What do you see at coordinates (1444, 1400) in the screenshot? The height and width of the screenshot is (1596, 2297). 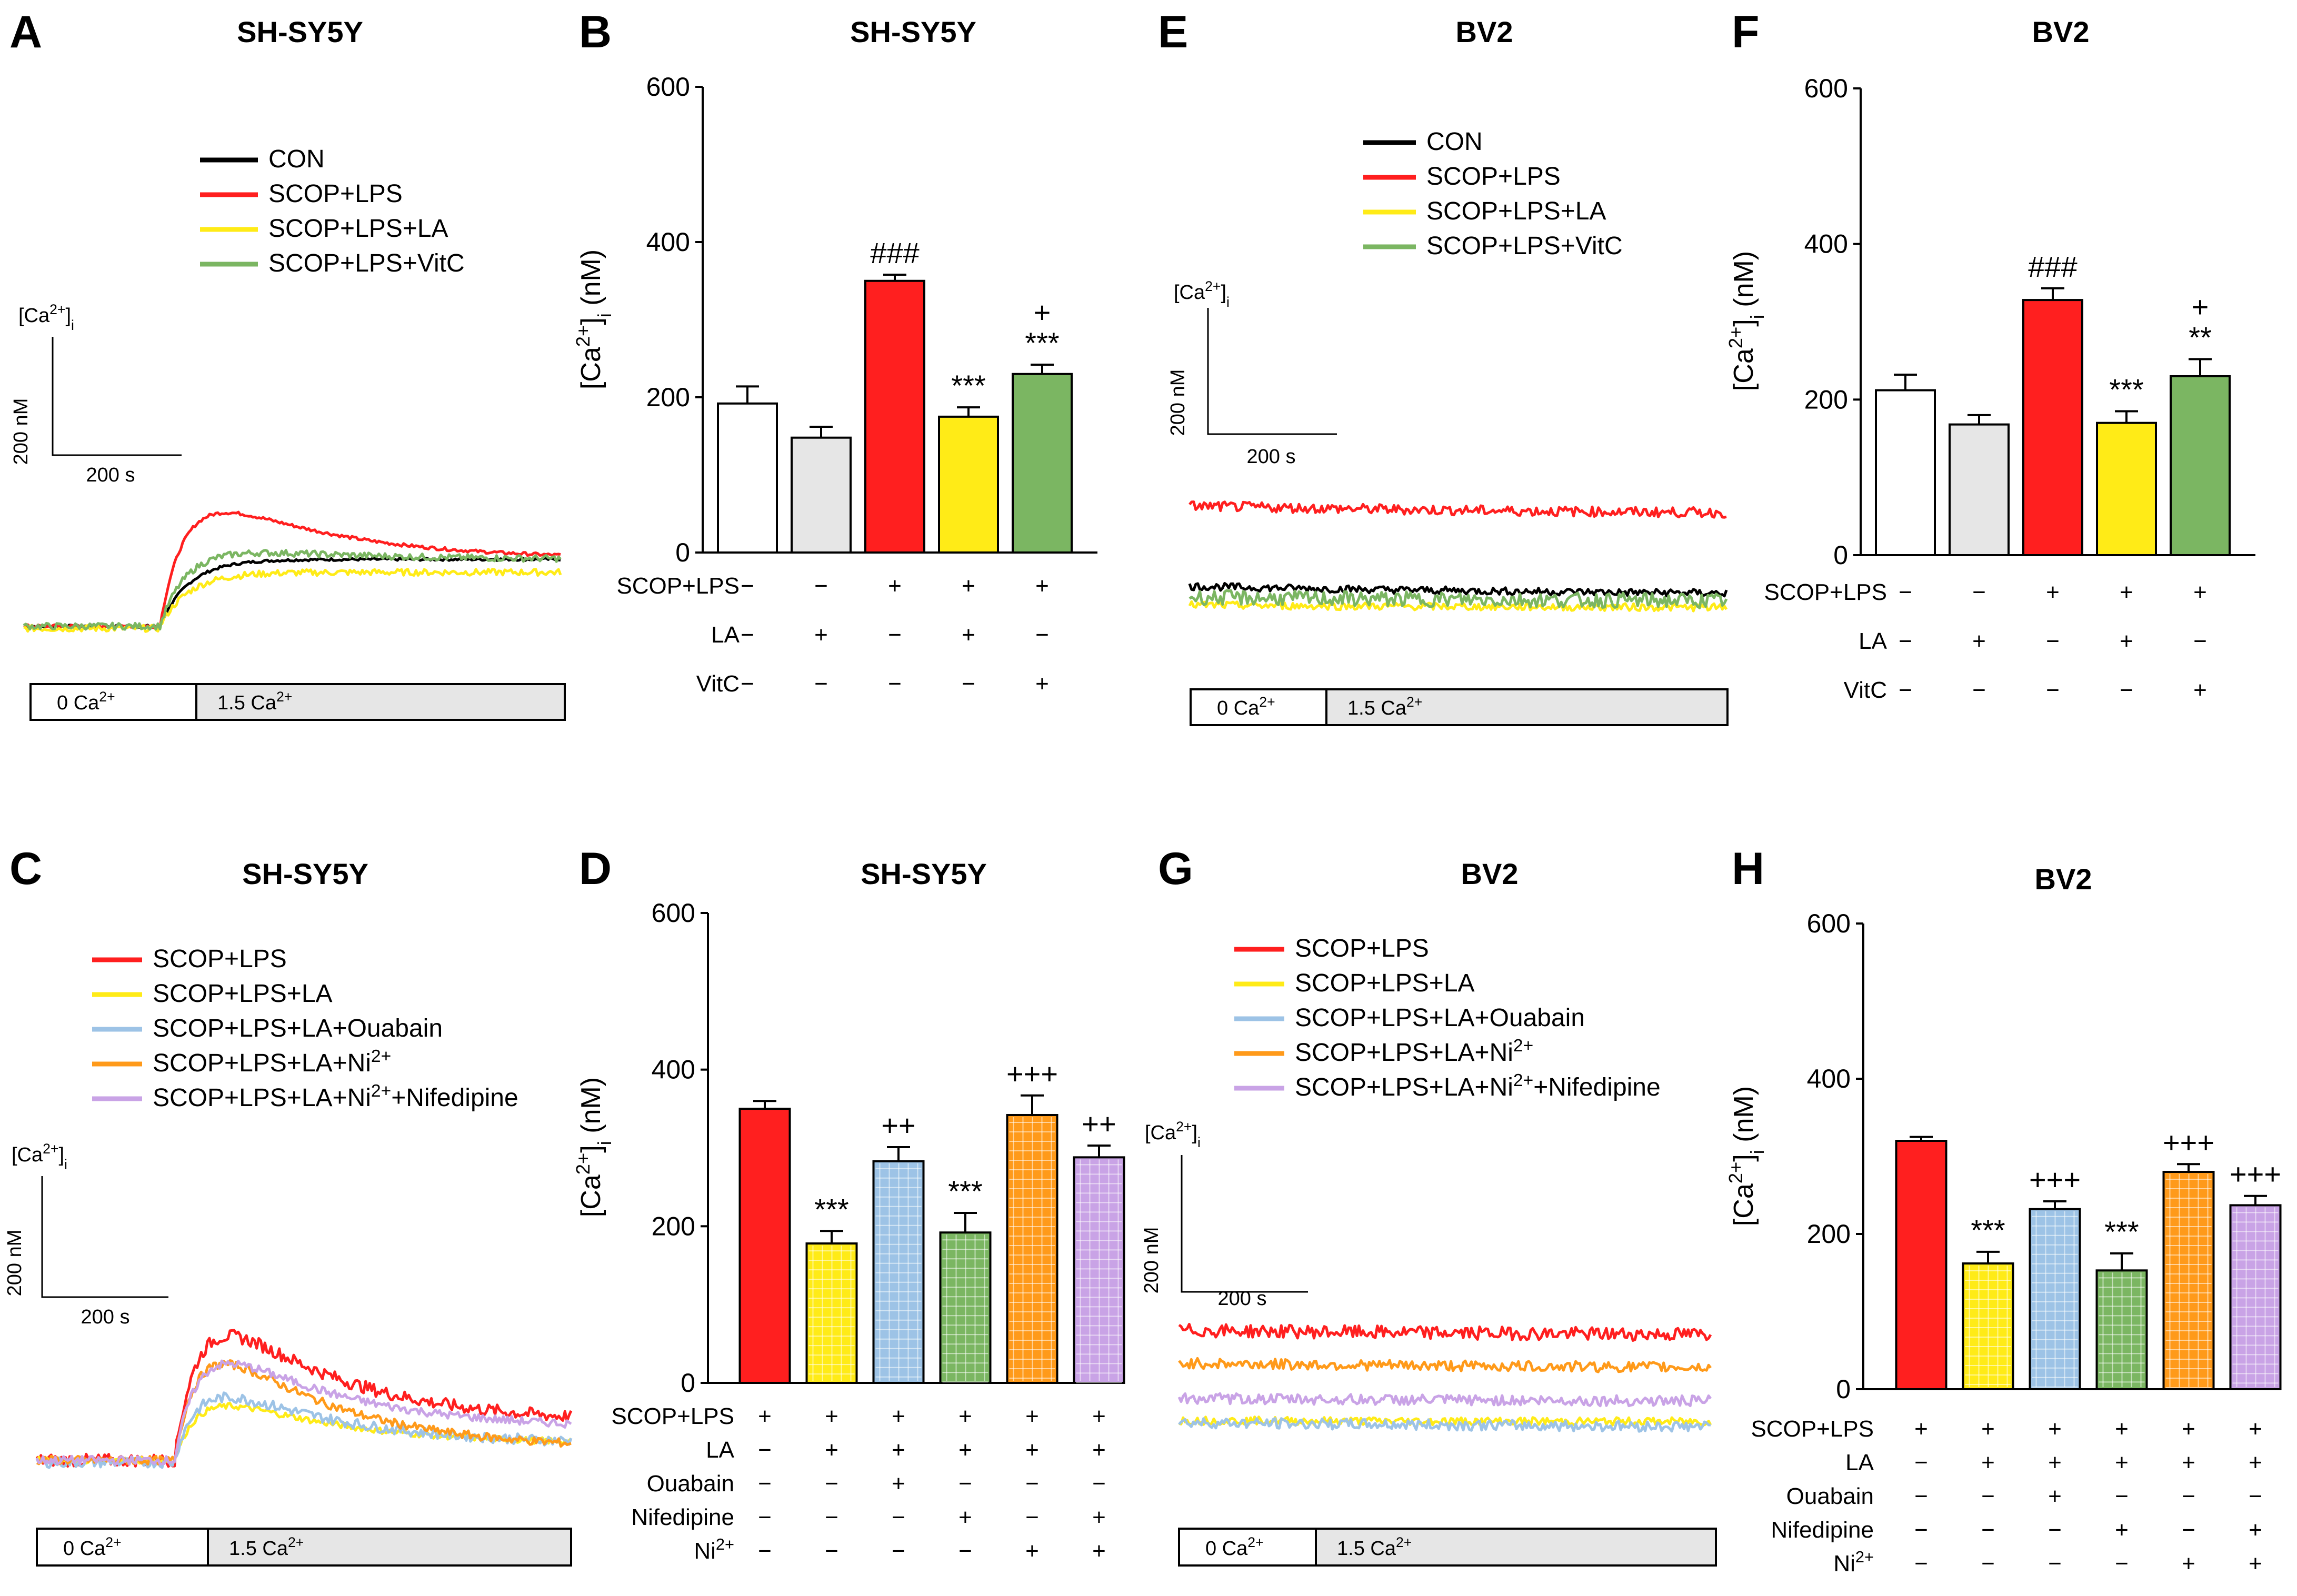 I see `trace-scop-lps-la-ni2-nifedipine` at bounding box center [1444, 1400].